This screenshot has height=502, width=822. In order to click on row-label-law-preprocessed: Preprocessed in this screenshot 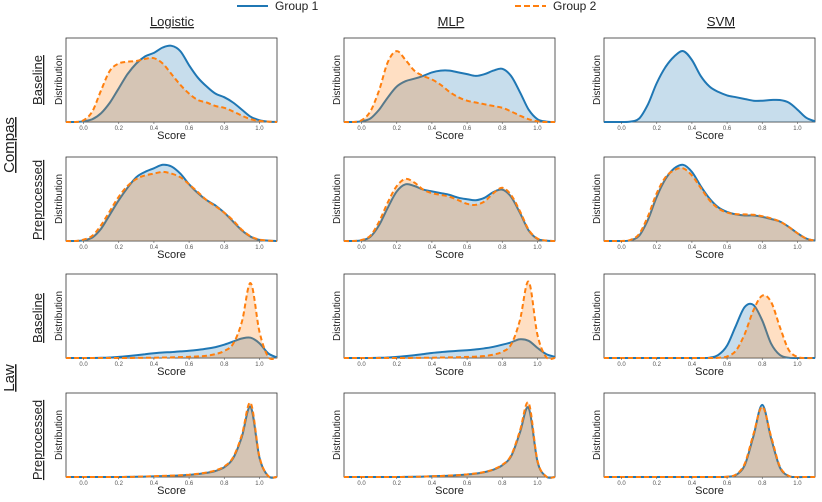, I will do `click(37, 440)`.